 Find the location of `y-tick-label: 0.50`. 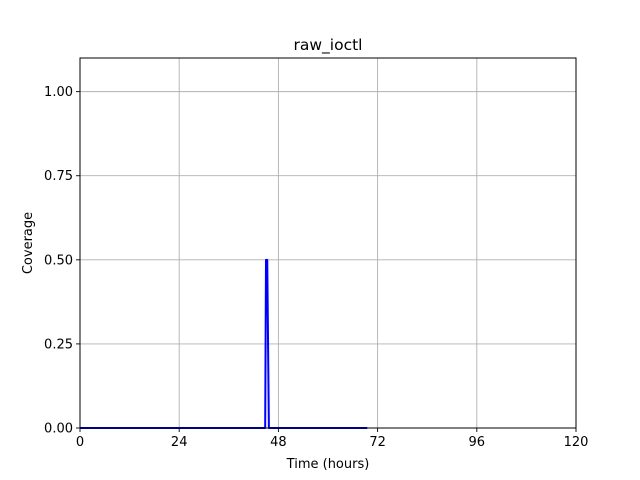

y-tick-label: 0.50 is located at coordinates (58, 260).